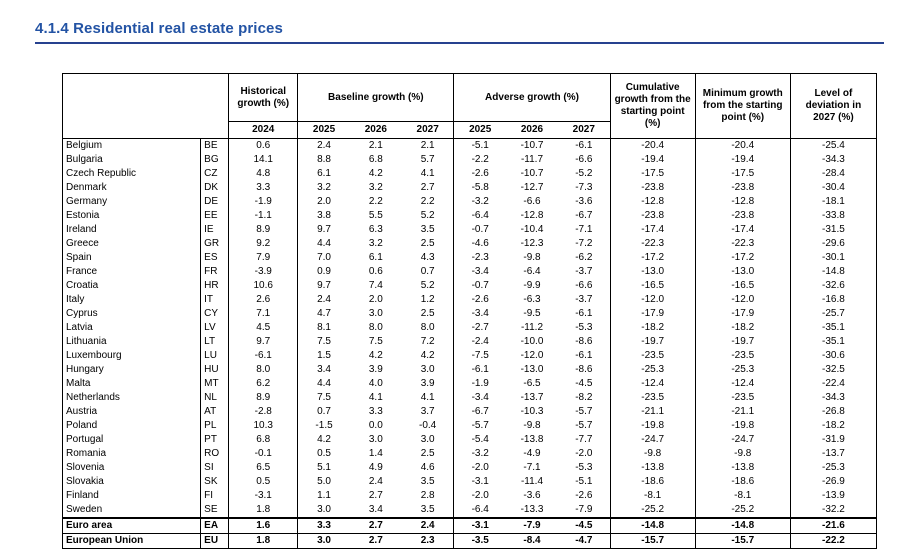 The height and width of the screenshot is (550, 912). Describe the element at coordinates (652, 496) in the screenshot. I see `value-cell: -8.1` at that location.